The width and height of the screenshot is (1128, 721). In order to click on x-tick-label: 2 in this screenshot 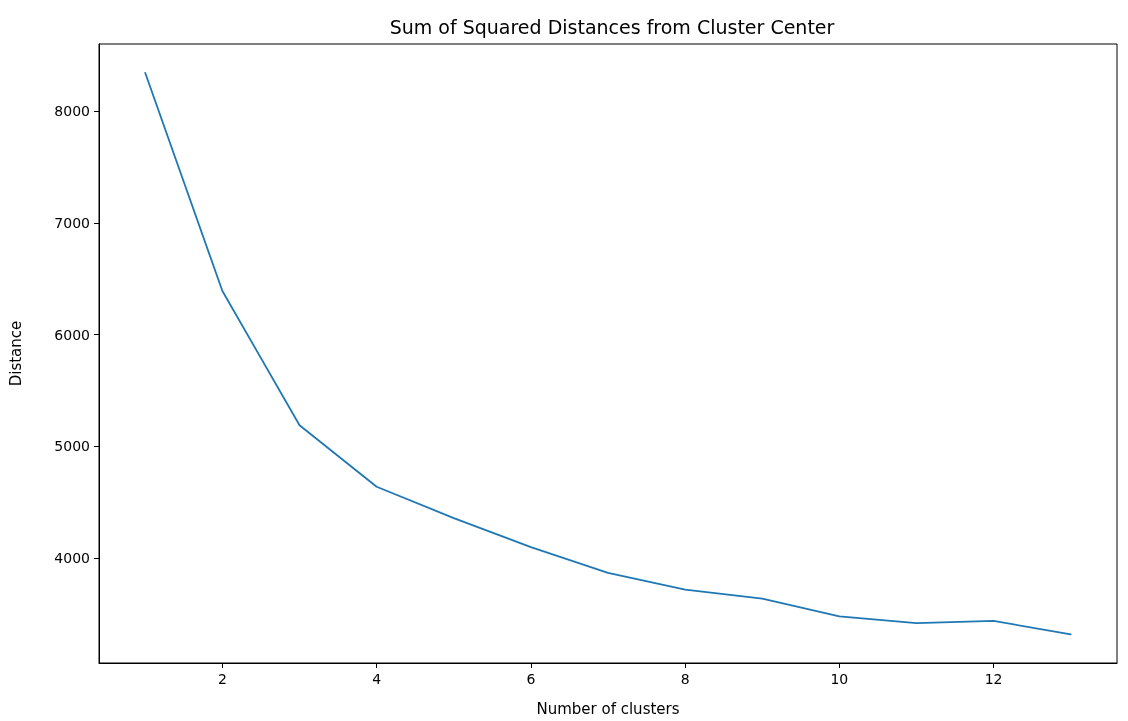, I will do `click(222, 679)`.